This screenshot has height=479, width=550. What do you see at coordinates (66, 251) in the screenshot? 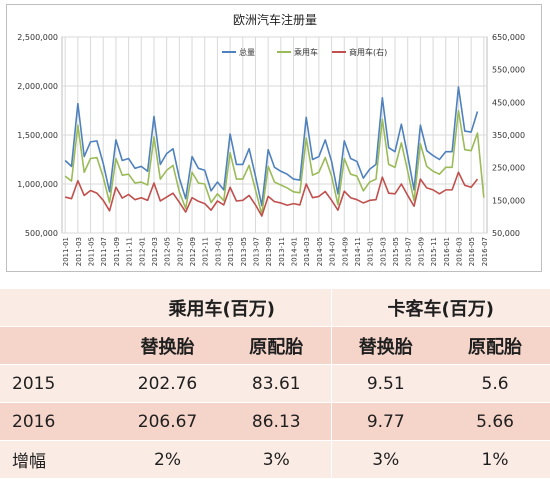
I see `x-tick-label: 2011-01` at bounding box center [66, 251].